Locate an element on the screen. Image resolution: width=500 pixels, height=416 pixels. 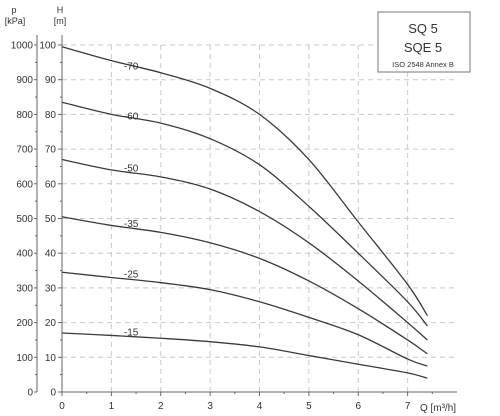
curve-label: -60 is located at coordinates (131, 117).